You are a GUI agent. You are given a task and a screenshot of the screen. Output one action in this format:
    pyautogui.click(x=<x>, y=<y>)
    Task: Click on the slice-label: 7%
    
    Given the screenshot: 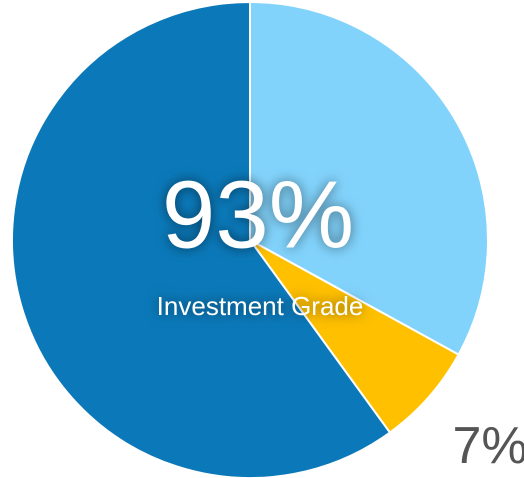 What is the action you would take?
    pyautogui.click(x=488, y=446)
    